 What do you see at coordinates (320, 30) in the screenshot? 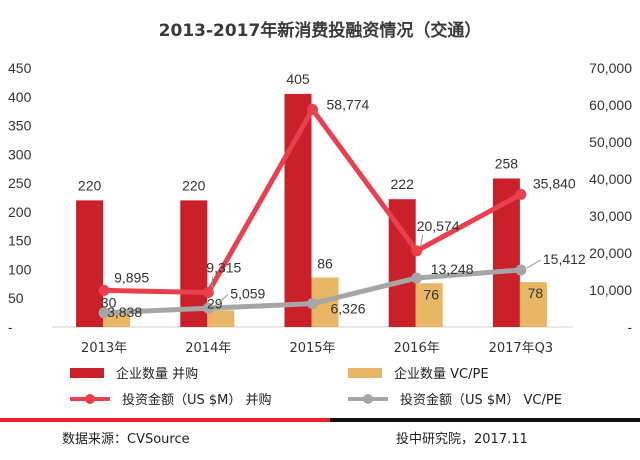
I see `chart-title: 2013-2017年新消费投融资情况（交通）` at bounding box center [320, 30].